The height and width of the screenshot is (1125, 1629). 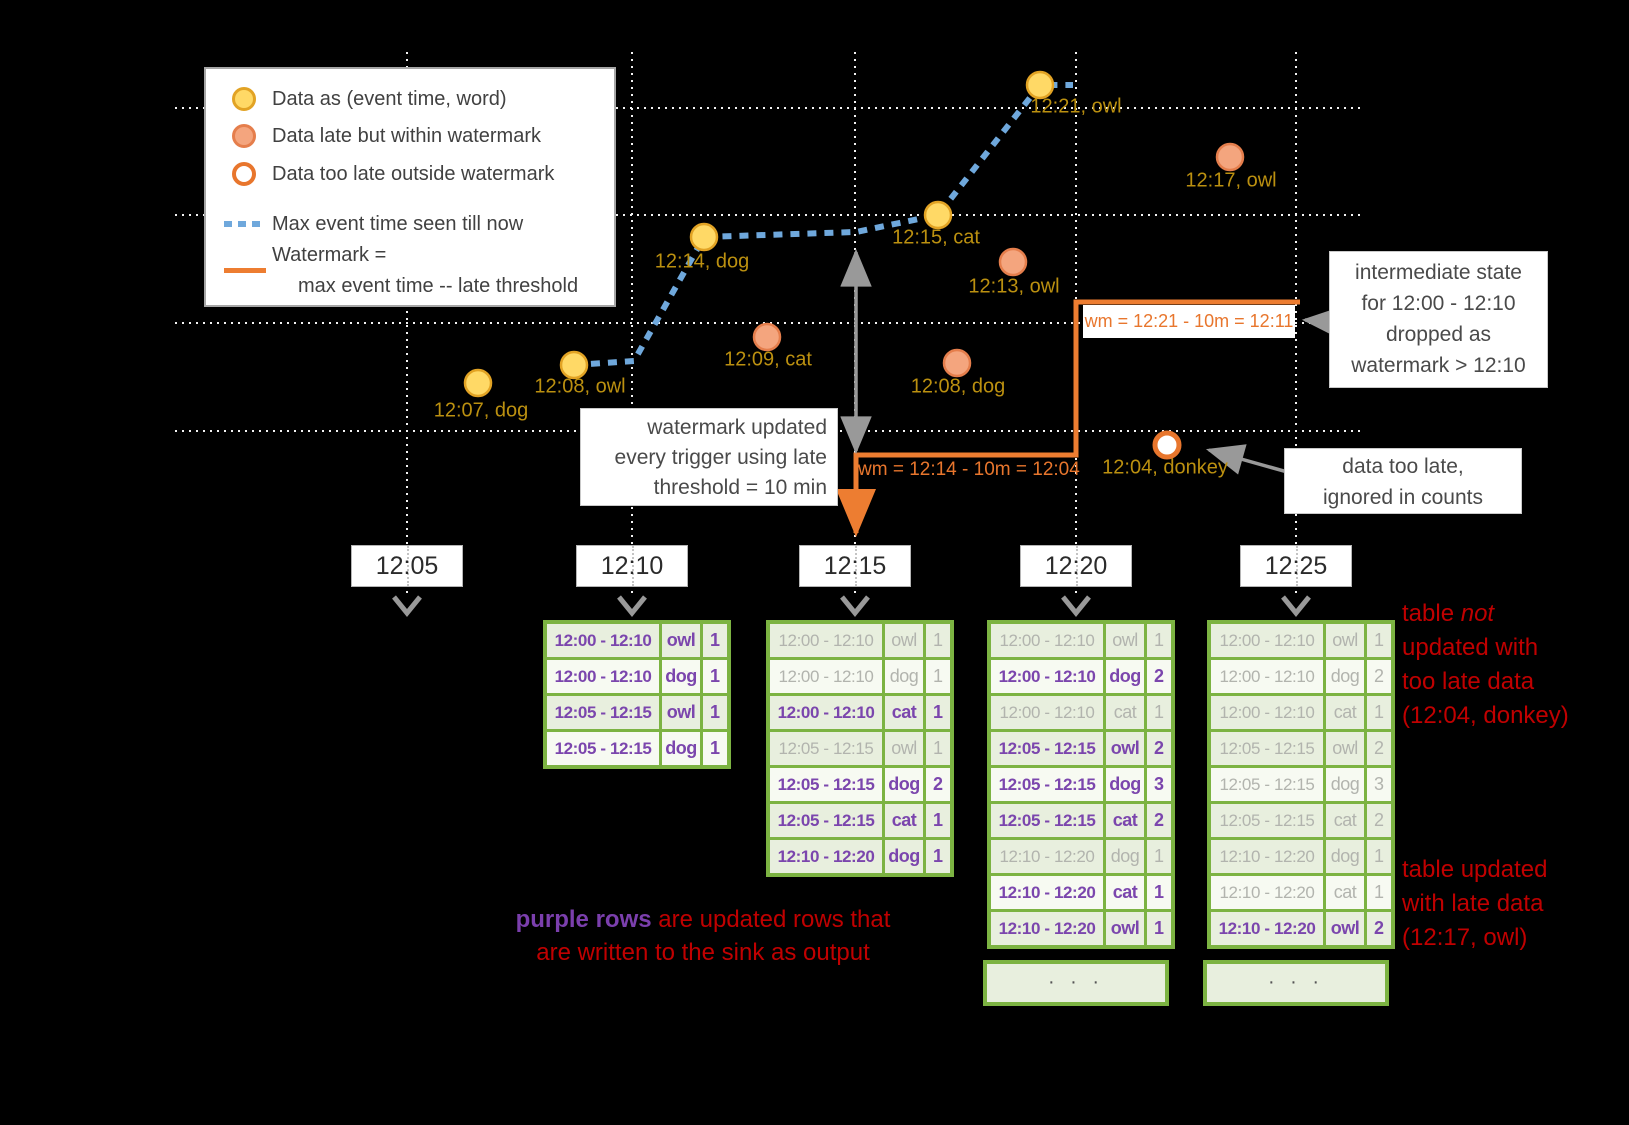 I want to click on legend-label: Data late but within watermark, so click(x=407, y=135).